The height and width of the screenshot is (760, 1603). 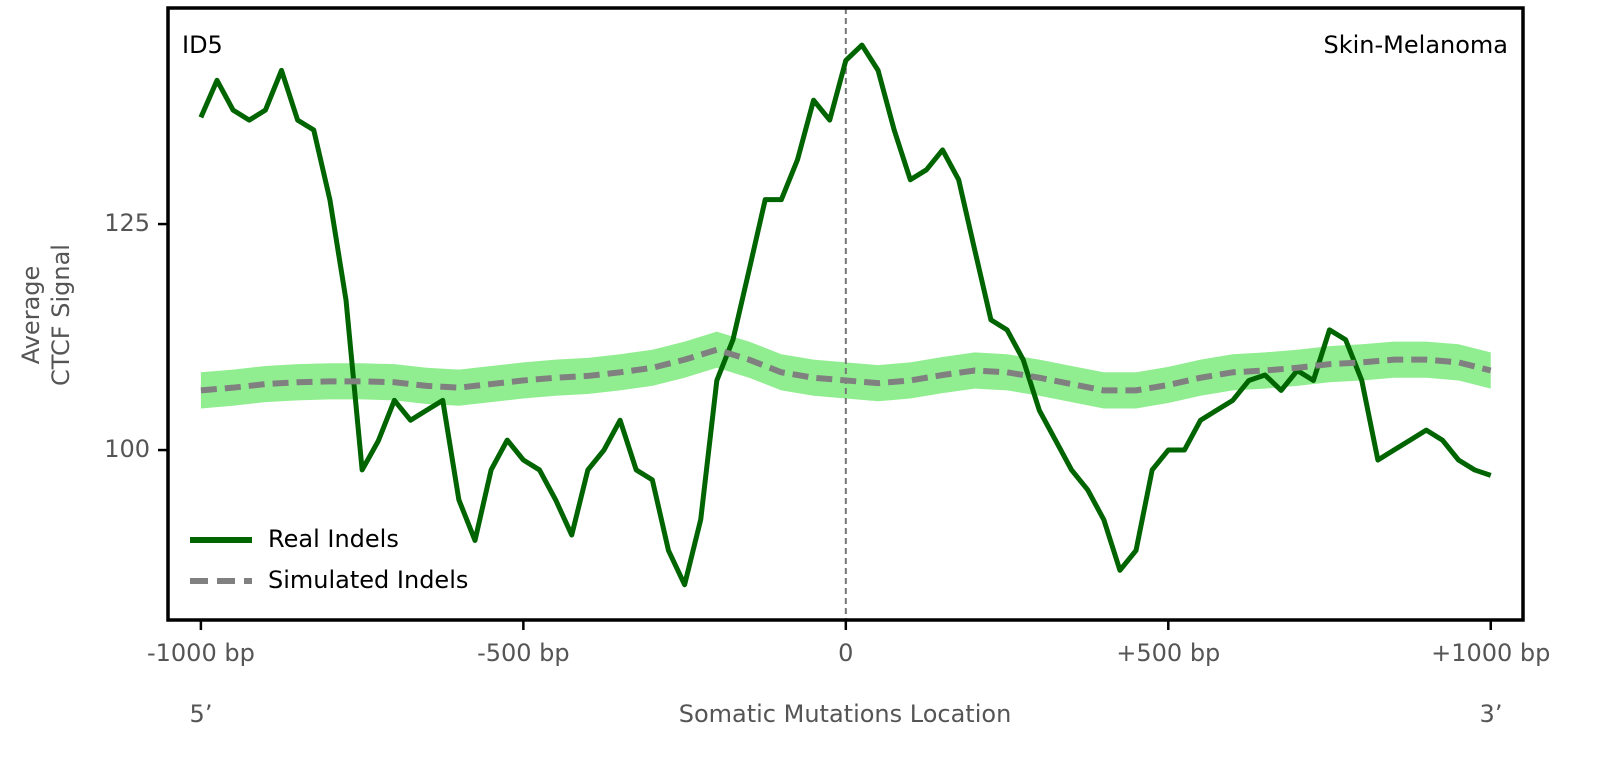 I want to click on y-axis-label: Average CTCF Signal, so click(x=46, y=315).